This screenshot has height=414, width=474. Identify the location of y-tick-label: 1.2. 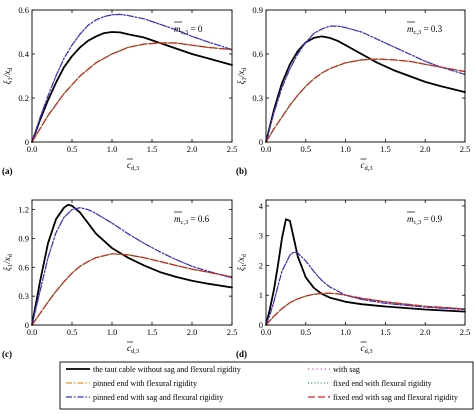
(23, 210).